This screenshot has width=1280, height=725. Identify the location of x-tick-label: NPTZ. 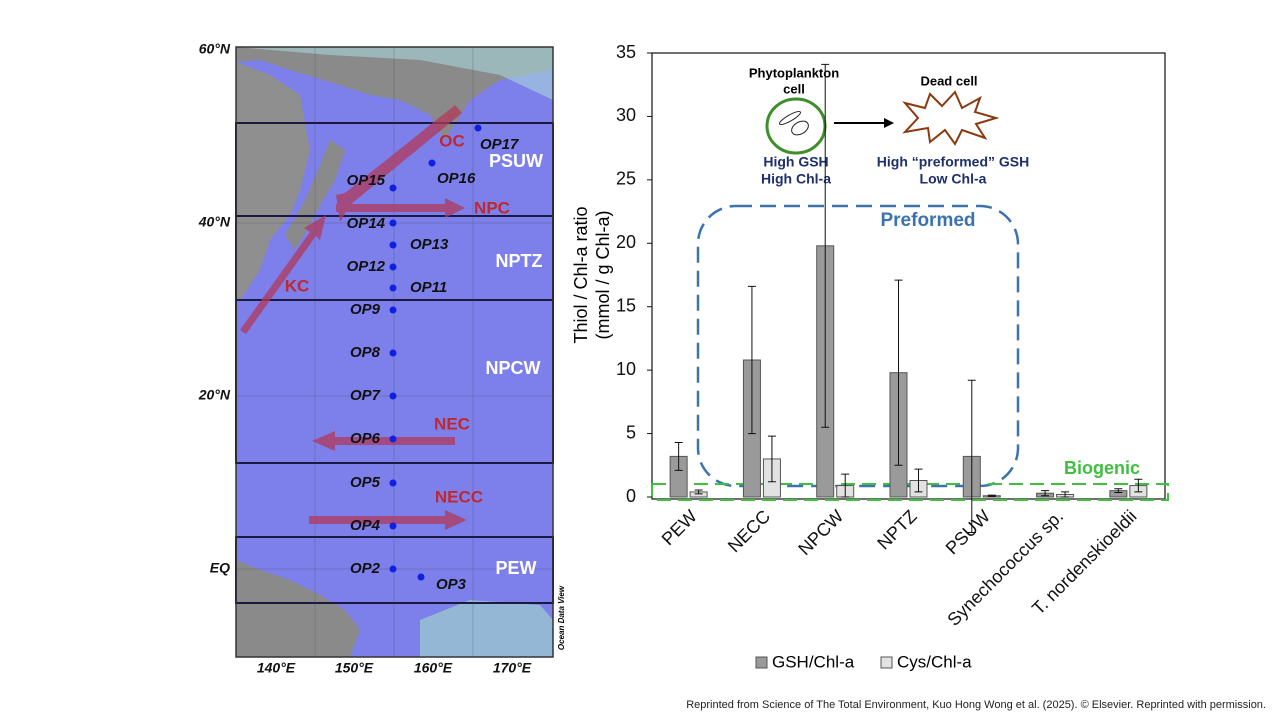
(896, 529).